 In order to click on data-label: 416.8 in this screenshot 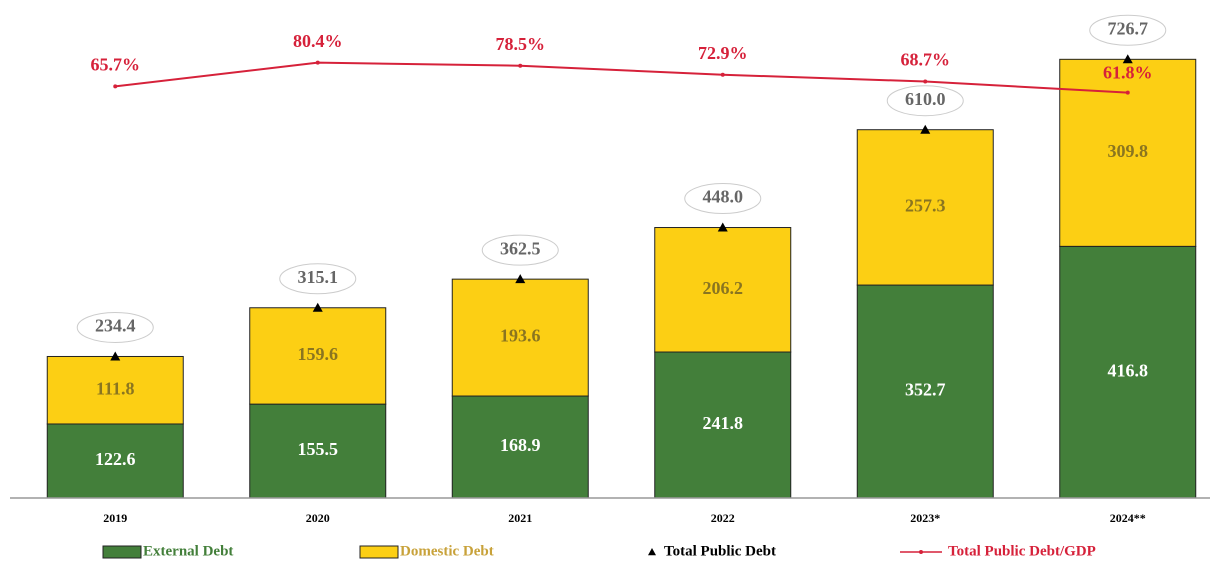, I will do `click(1128, 370)`.